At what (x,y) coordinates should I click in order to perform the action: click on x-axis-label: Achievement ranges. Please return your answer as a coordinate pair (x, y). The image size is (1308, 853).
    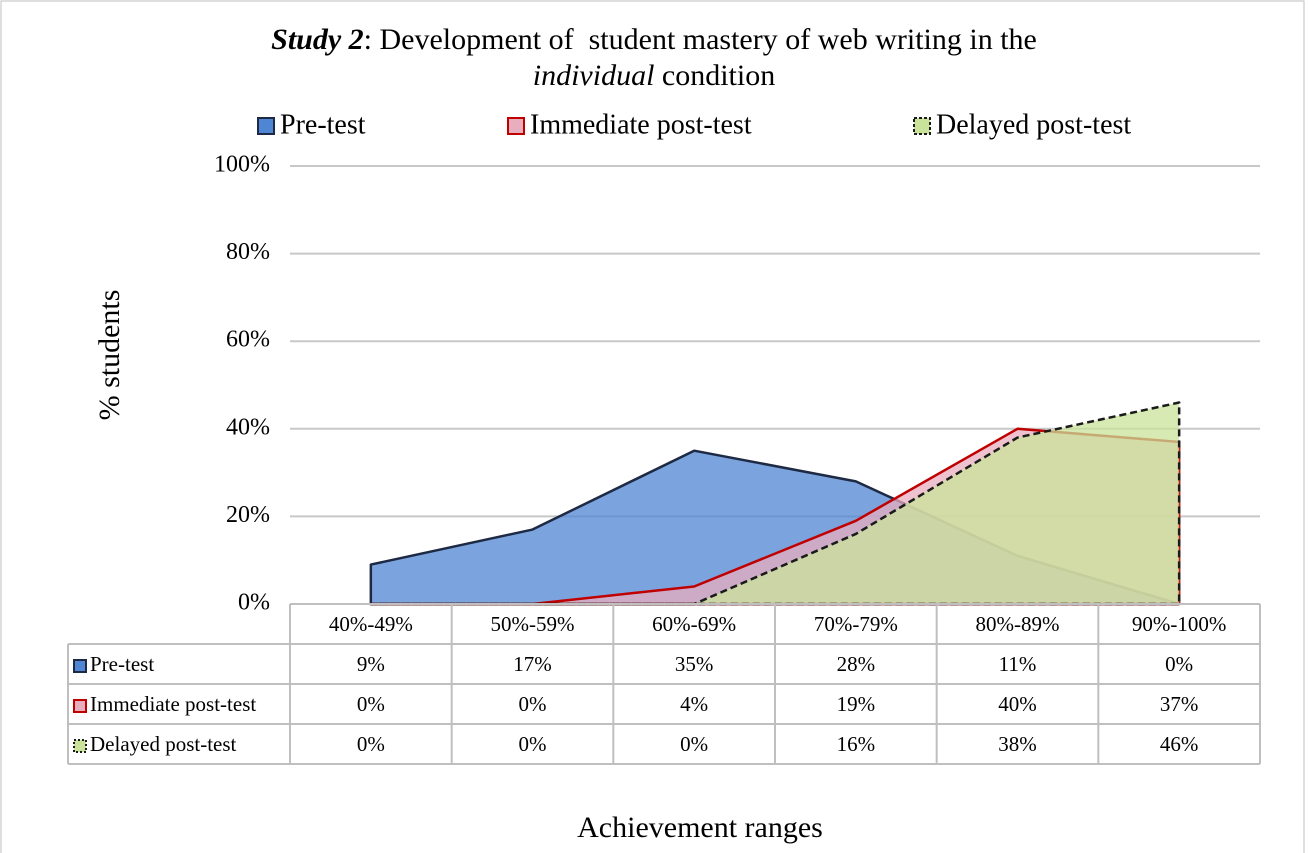
    Looking at the image, I should click on (700, 827).